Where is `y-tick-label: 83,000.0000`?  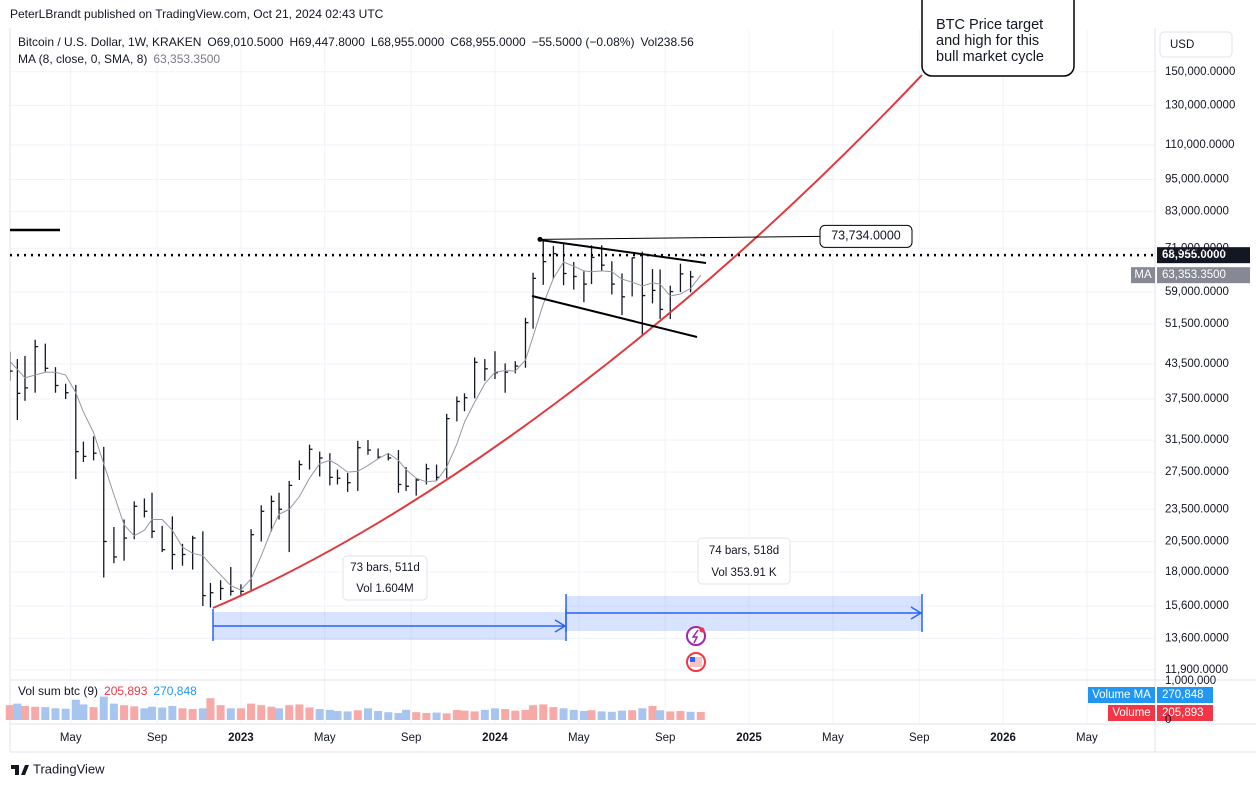
y-tick-label: 83,000.0000 is located at coordinates (1197, 211).